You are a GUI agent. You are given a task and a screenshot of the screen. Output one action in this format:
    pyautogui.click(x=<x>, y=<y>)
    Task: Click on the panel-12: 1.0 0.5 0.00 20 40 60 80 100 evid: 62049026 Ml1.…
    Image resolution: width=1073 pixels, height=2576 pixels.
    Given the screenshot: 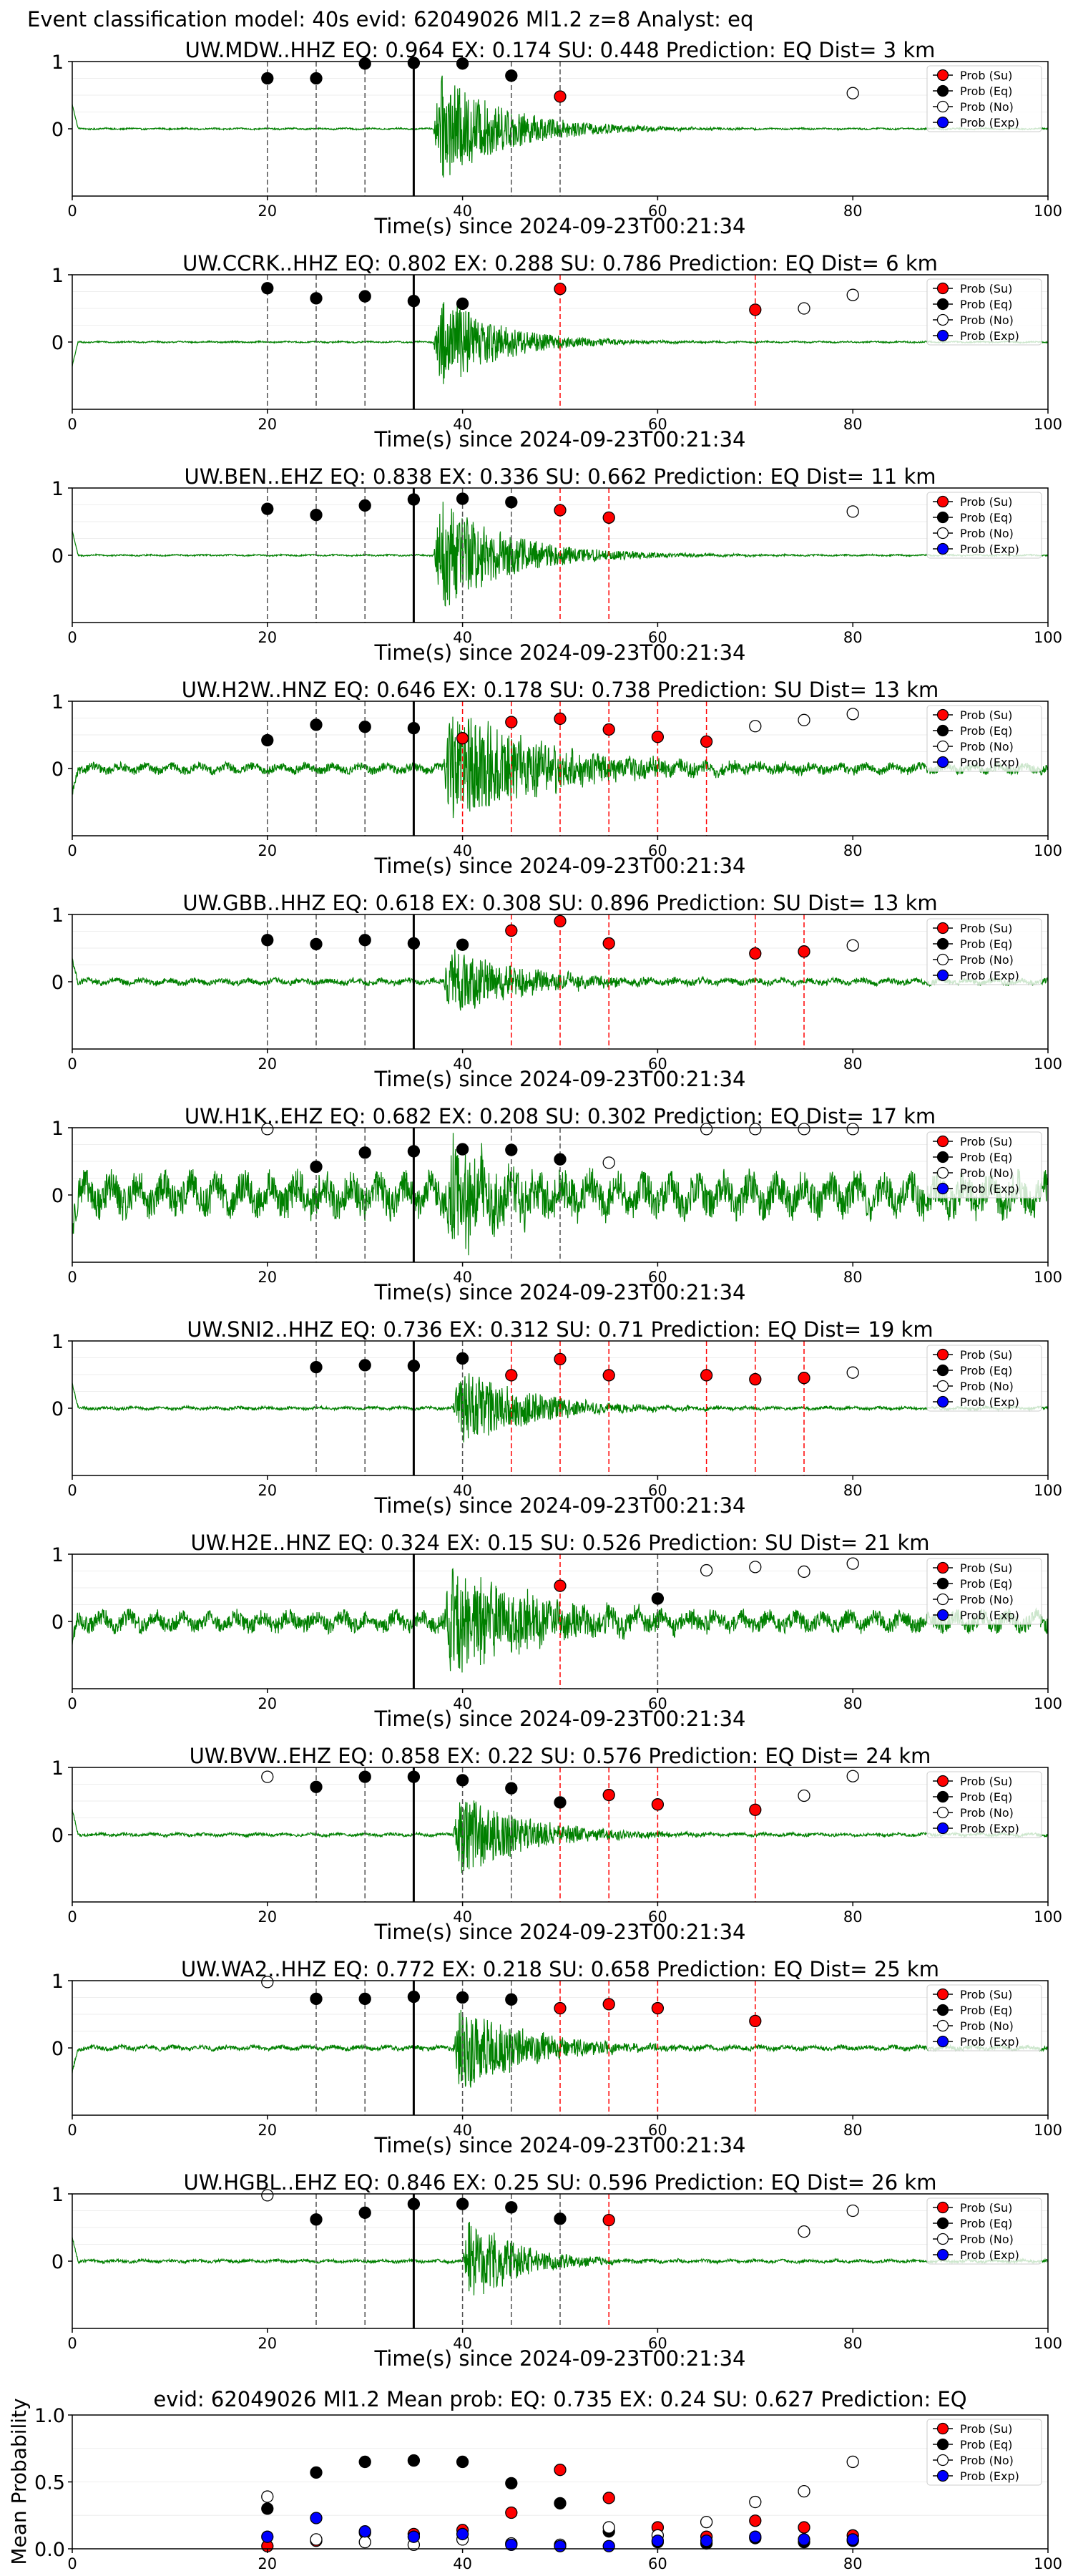 What is the action you would take?
    pyautogui.click(x=534, y=2479)
    